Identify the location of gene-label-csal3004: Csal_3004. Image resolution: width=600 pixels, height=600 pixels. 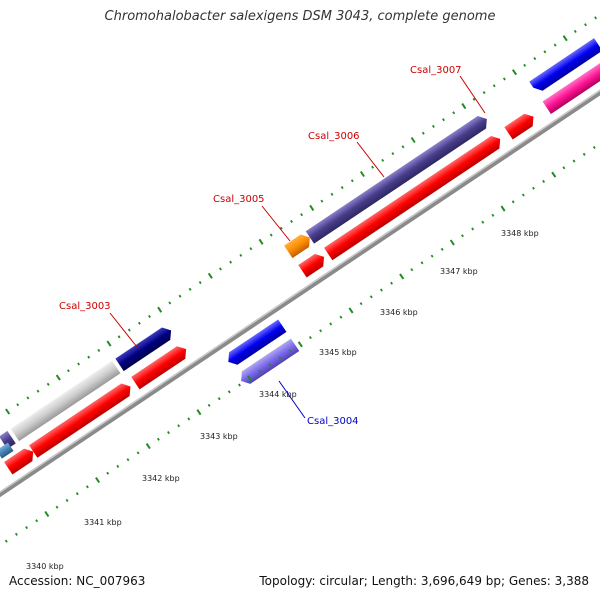
(333, 421).